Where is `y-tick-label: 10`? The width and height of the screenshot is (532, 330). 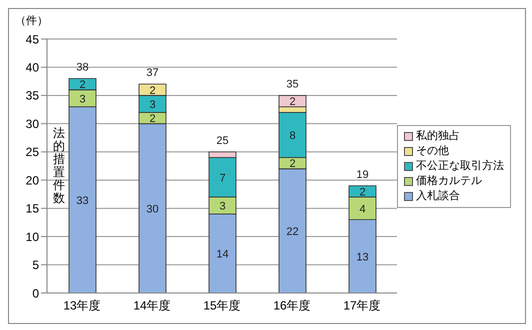 y-tick-label: 10 is located at coordinates (33, 237).